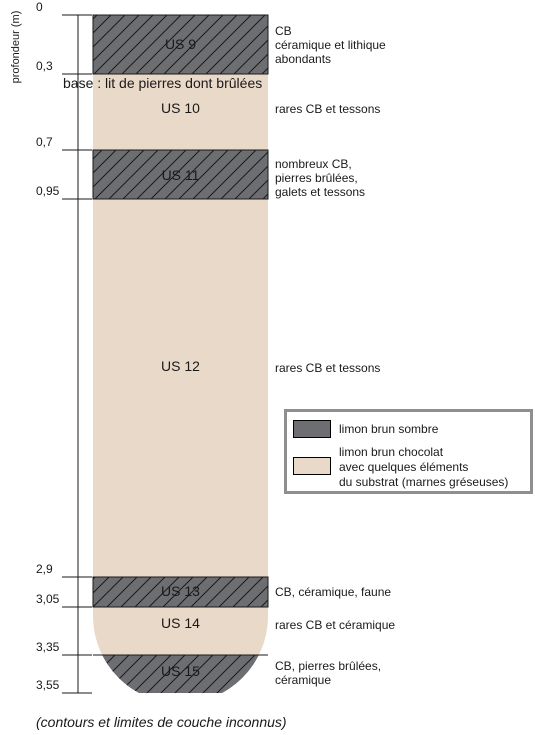  I want to click on layer-title: US 13, so click(180, 591).